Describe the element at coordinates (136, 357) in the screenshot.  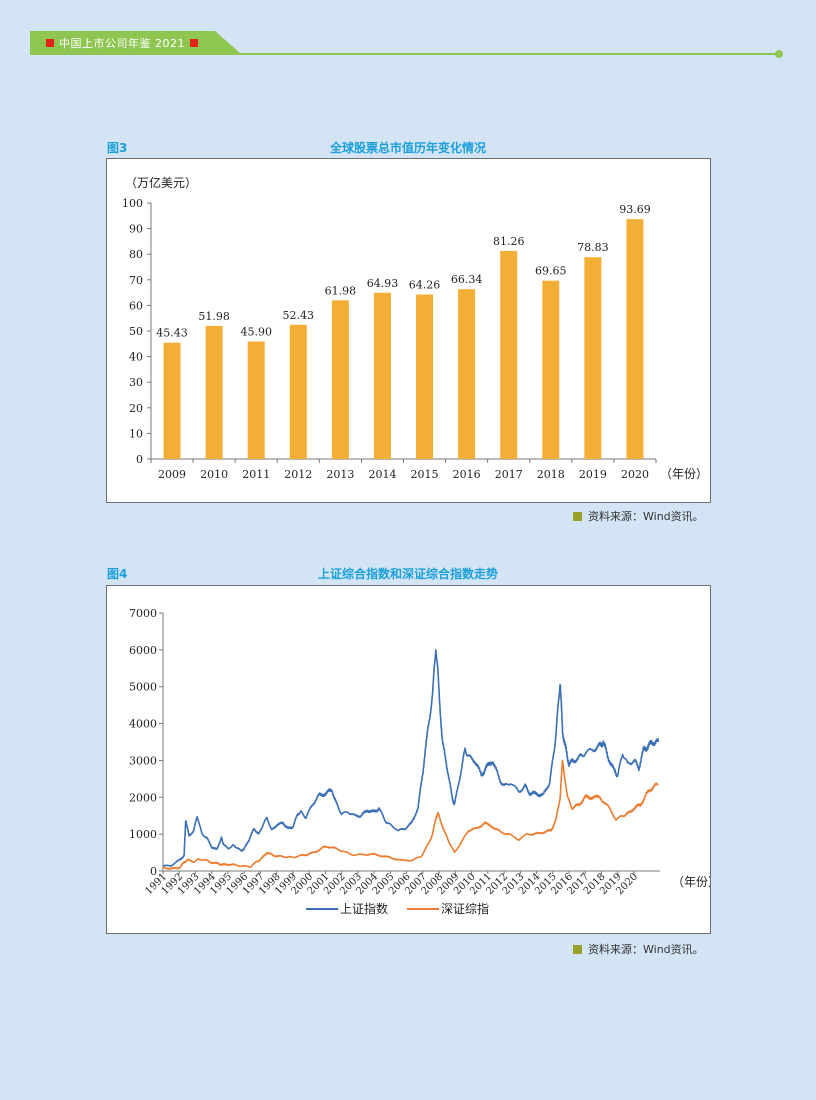
I see `y-tick-label: 40` at that location.